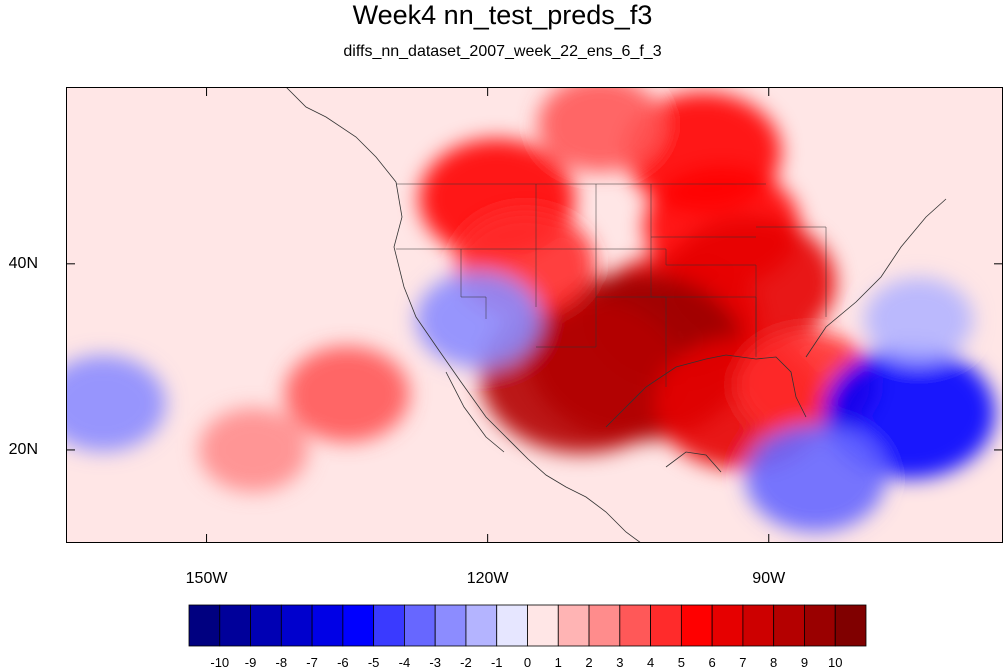 Image resolution: width=1005 pixels, height=672 pixels. What do you see at coordinates (769, 578) in the screenshot?
I see `lon-label-2: 90W` at bounding box center [769, 578].